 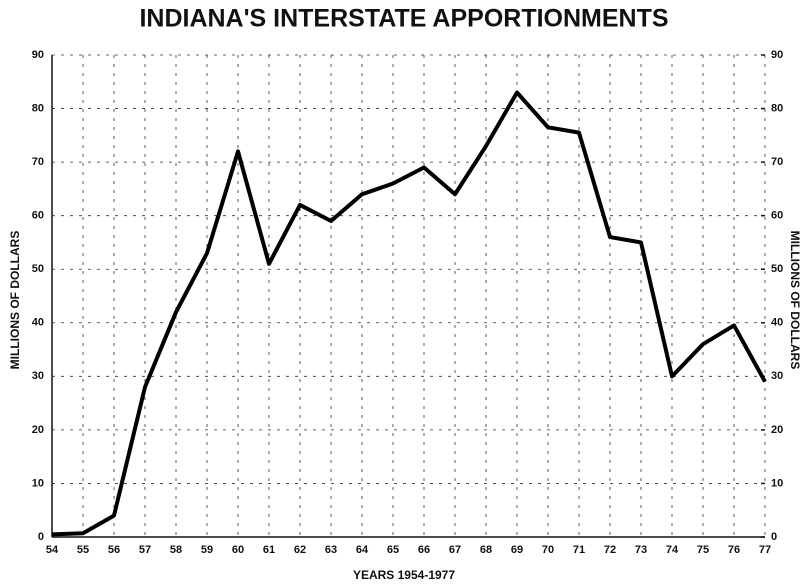 What do you see at coordinates (703, 550) in the screenshot?
I see `x-tick-label: 75` at bounding box center [703, 550].